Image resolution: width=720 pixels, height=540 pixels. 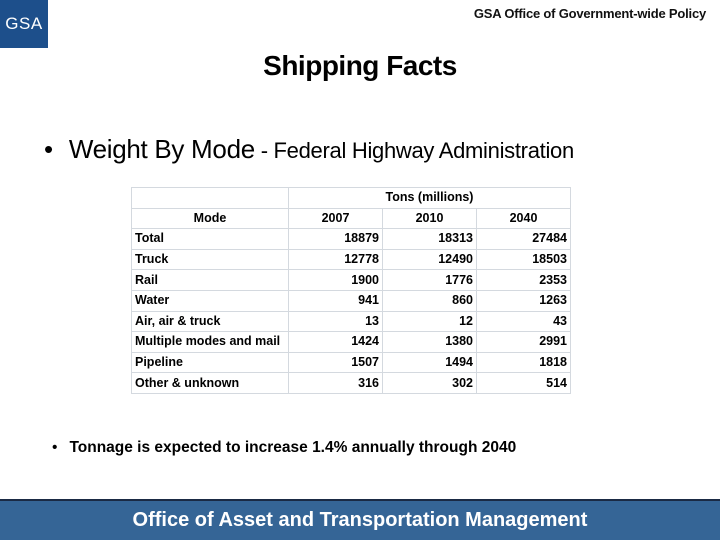 I want to click on cell-mode: Air, air & truck, so click(x=210, y=321).